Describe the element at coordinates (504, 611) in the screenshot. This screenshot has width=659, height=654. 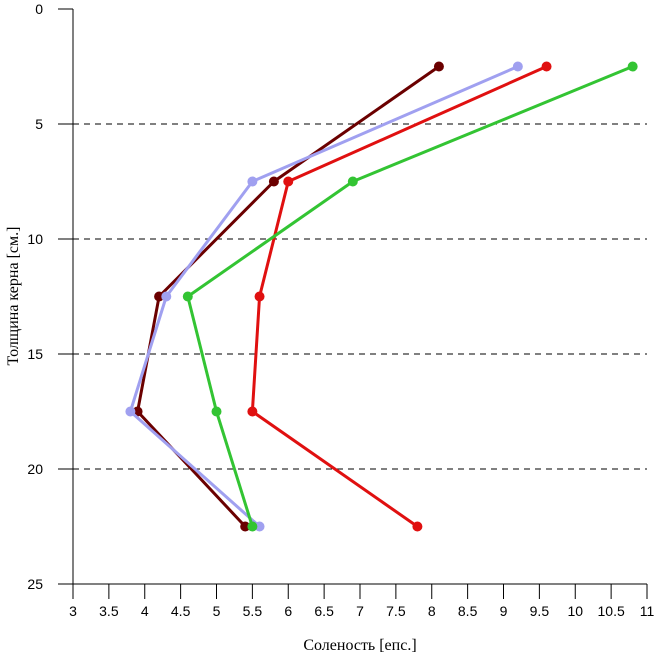
I see `x-tick-label: 9` at that location.